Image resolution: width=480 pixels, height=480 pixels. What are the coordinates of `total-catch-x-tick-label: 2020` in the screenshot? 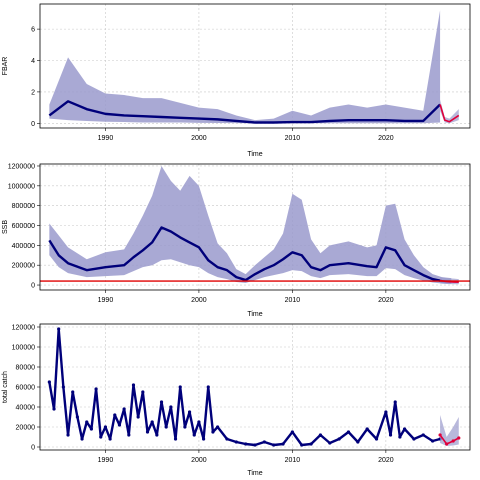 It's located at (386, 460).